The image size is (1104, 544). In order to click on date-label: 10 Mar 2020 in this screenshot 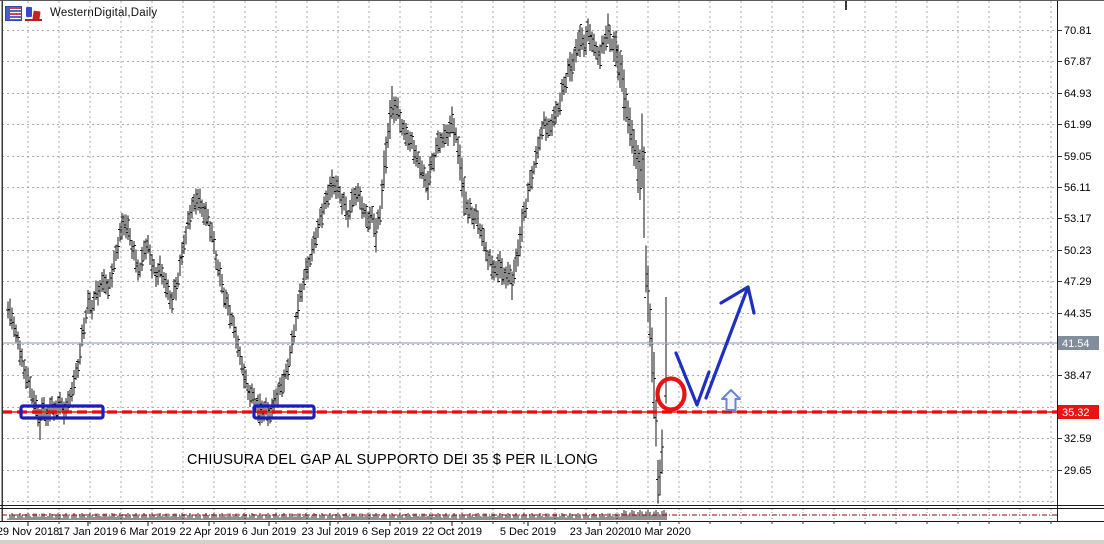, I will do `click(660, 532)`.